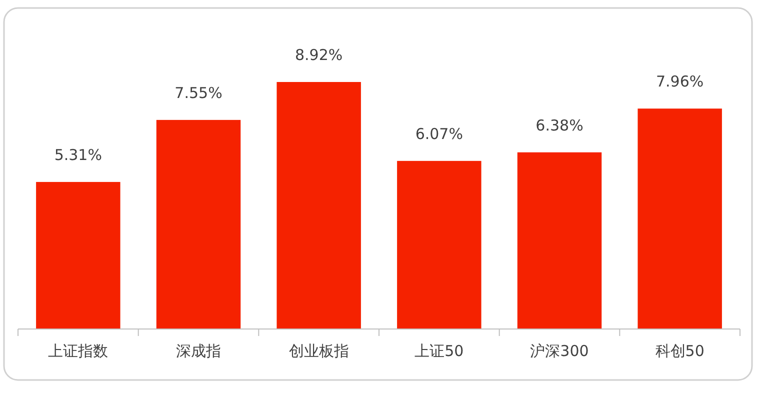 This screenshot has height=418, width=758. I want to click on x-tick-label: 科创50, so click(679, 351).